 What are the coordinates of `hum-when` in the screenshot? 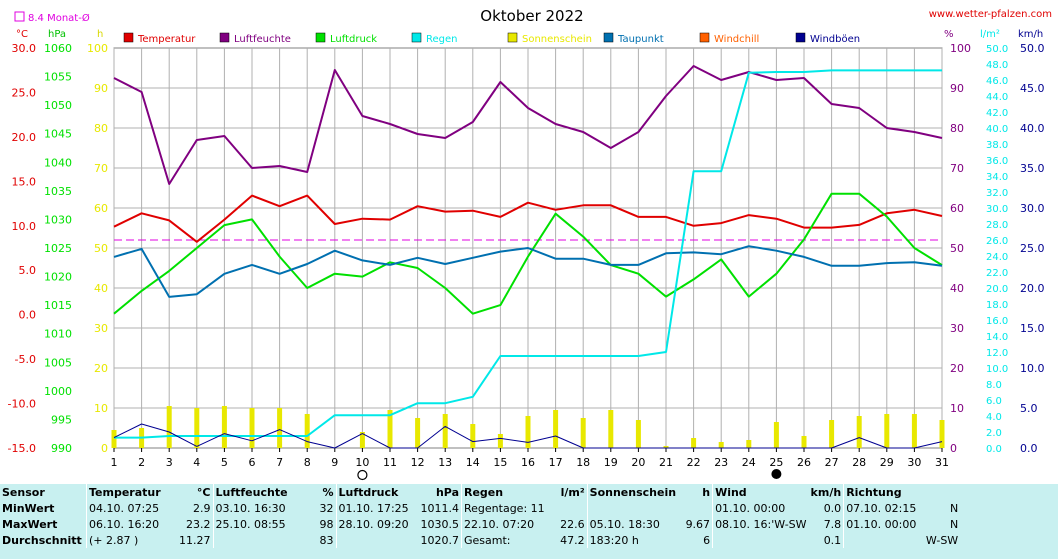 It's located at (257, 540).